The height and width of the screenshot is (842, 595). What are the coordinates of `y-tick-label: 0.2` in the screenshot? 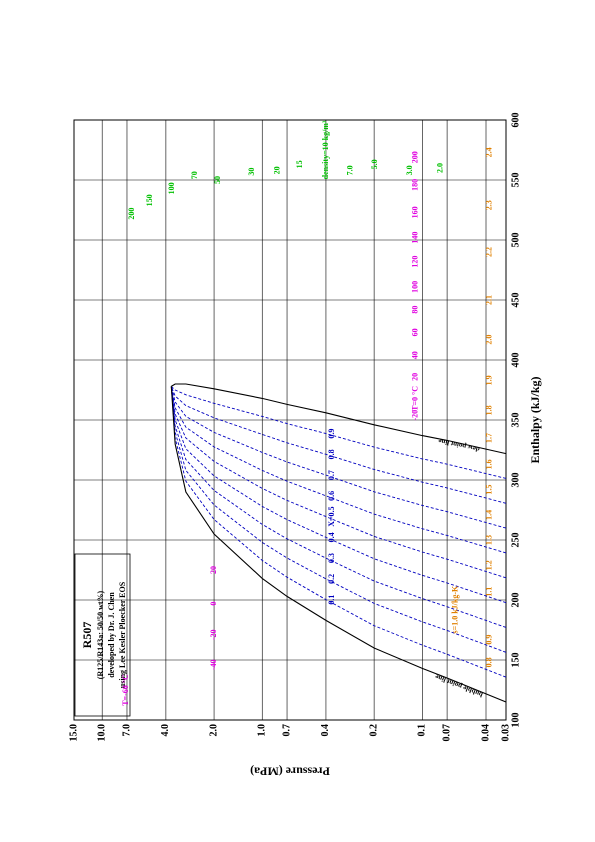 It's located at (373, 730).